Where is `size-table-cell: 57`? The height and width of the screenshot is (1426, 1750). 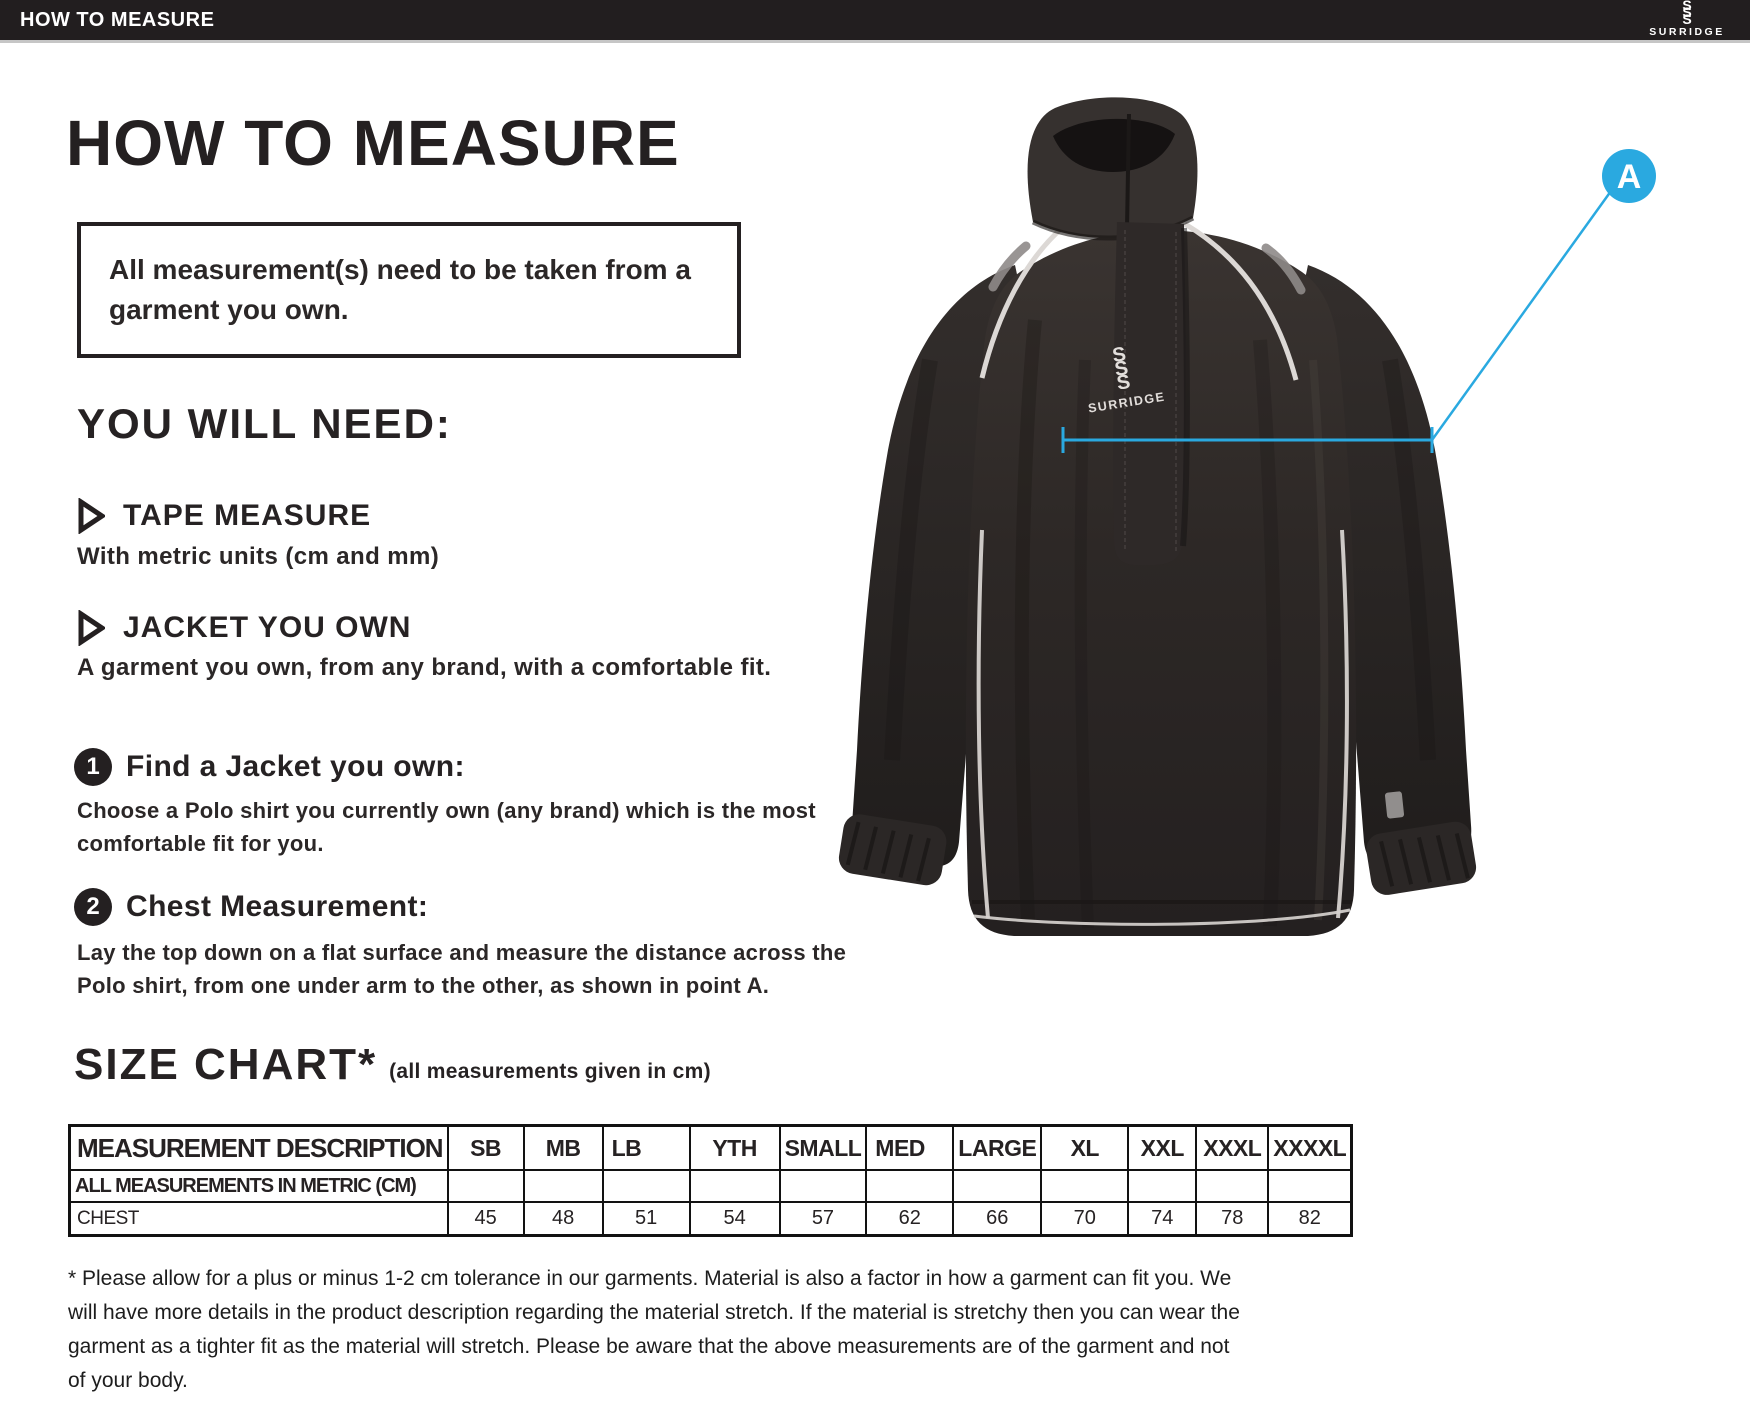 size-table-cell: 57 is located at coordinates (823, 1219).